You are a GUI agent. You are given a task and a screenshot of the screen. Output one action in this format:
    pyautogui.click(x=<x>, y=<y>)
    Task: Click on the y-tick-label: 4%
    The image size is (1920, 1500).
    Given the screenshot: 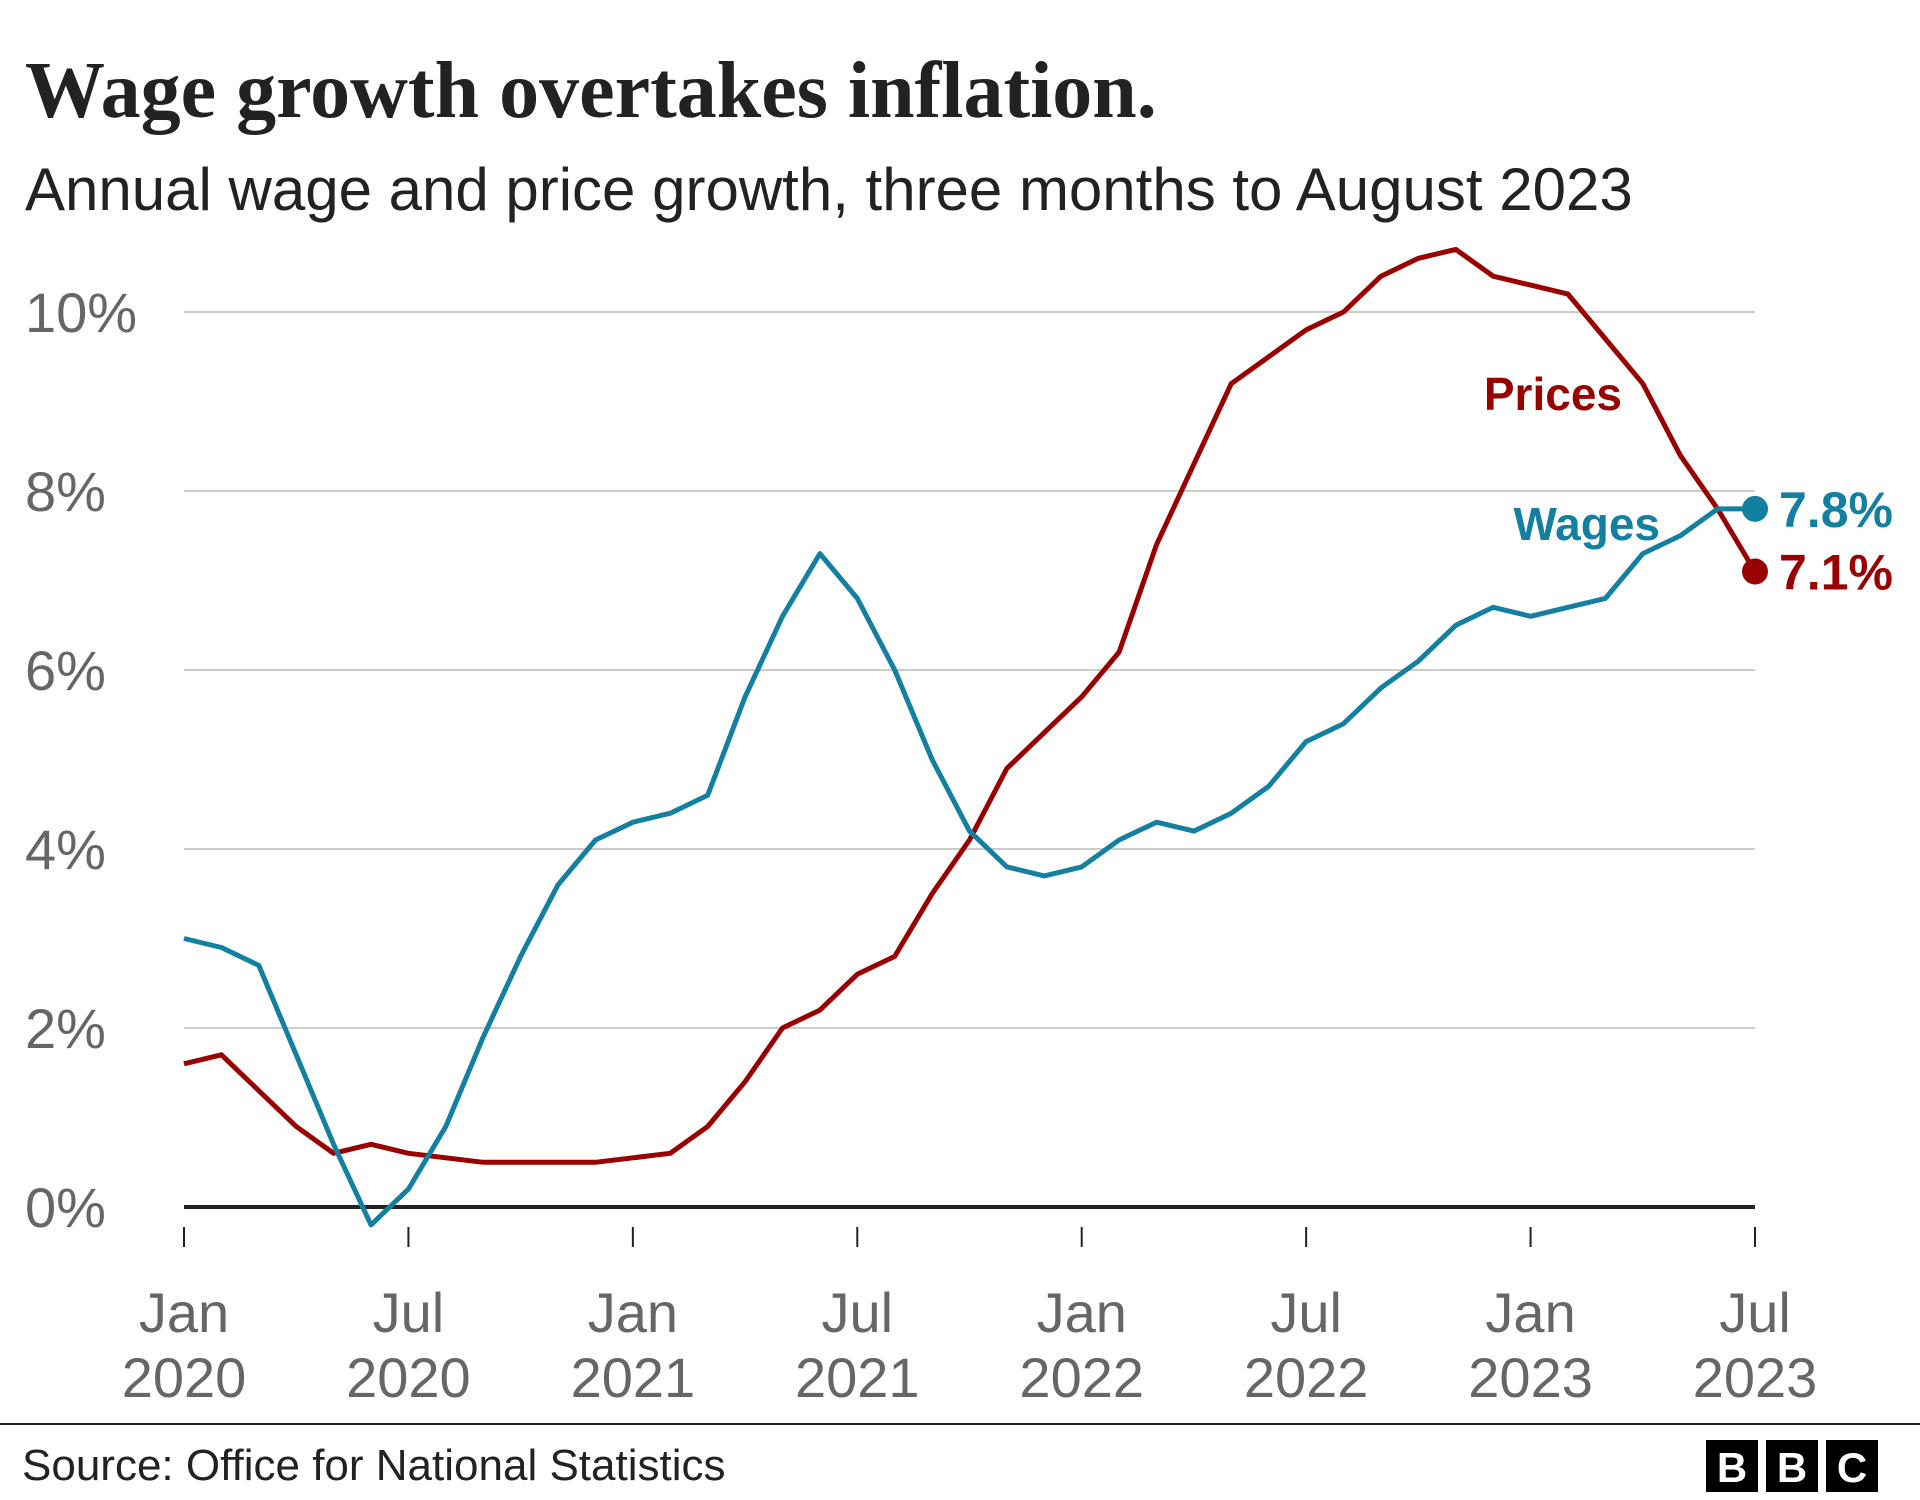 What is the action you would take?
    pyautogui.click(x=65, y=849)
    